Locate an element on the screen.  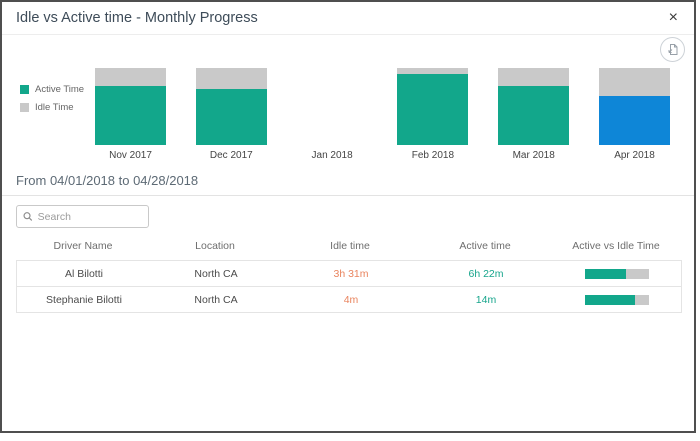
month-bar-nov-2017 is located at coordinates (130, 102).